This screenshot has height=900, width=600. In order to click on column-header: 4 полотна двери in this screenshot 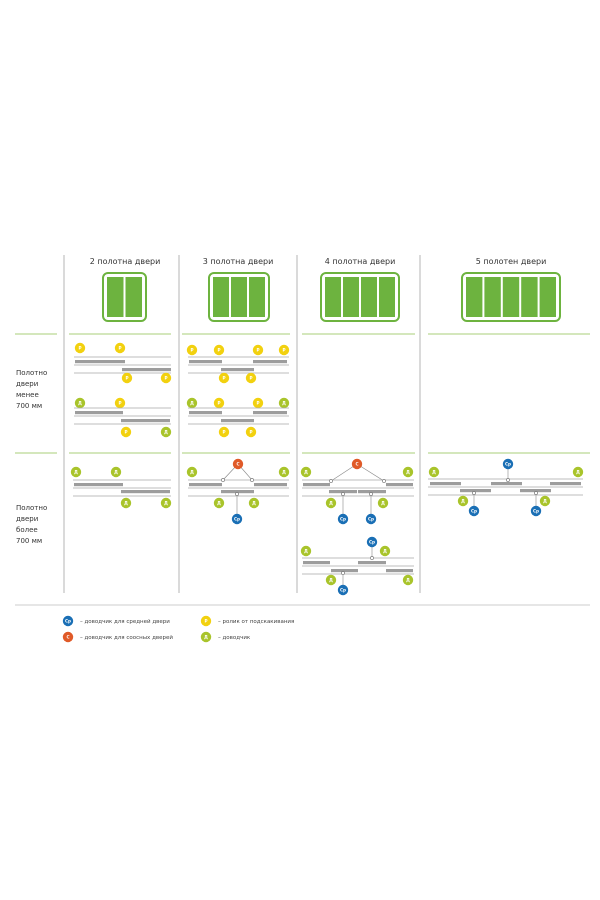, I will do `click(360, 261)`.